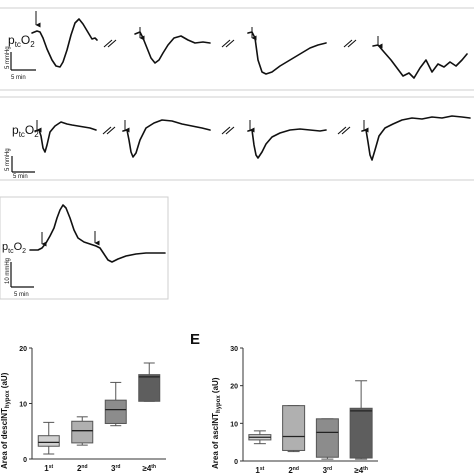 This screenshot has width=474, height=474. Describe the element at coordinates (226, 130) in the screenshot. I see `panel-b-breaks` at that location.